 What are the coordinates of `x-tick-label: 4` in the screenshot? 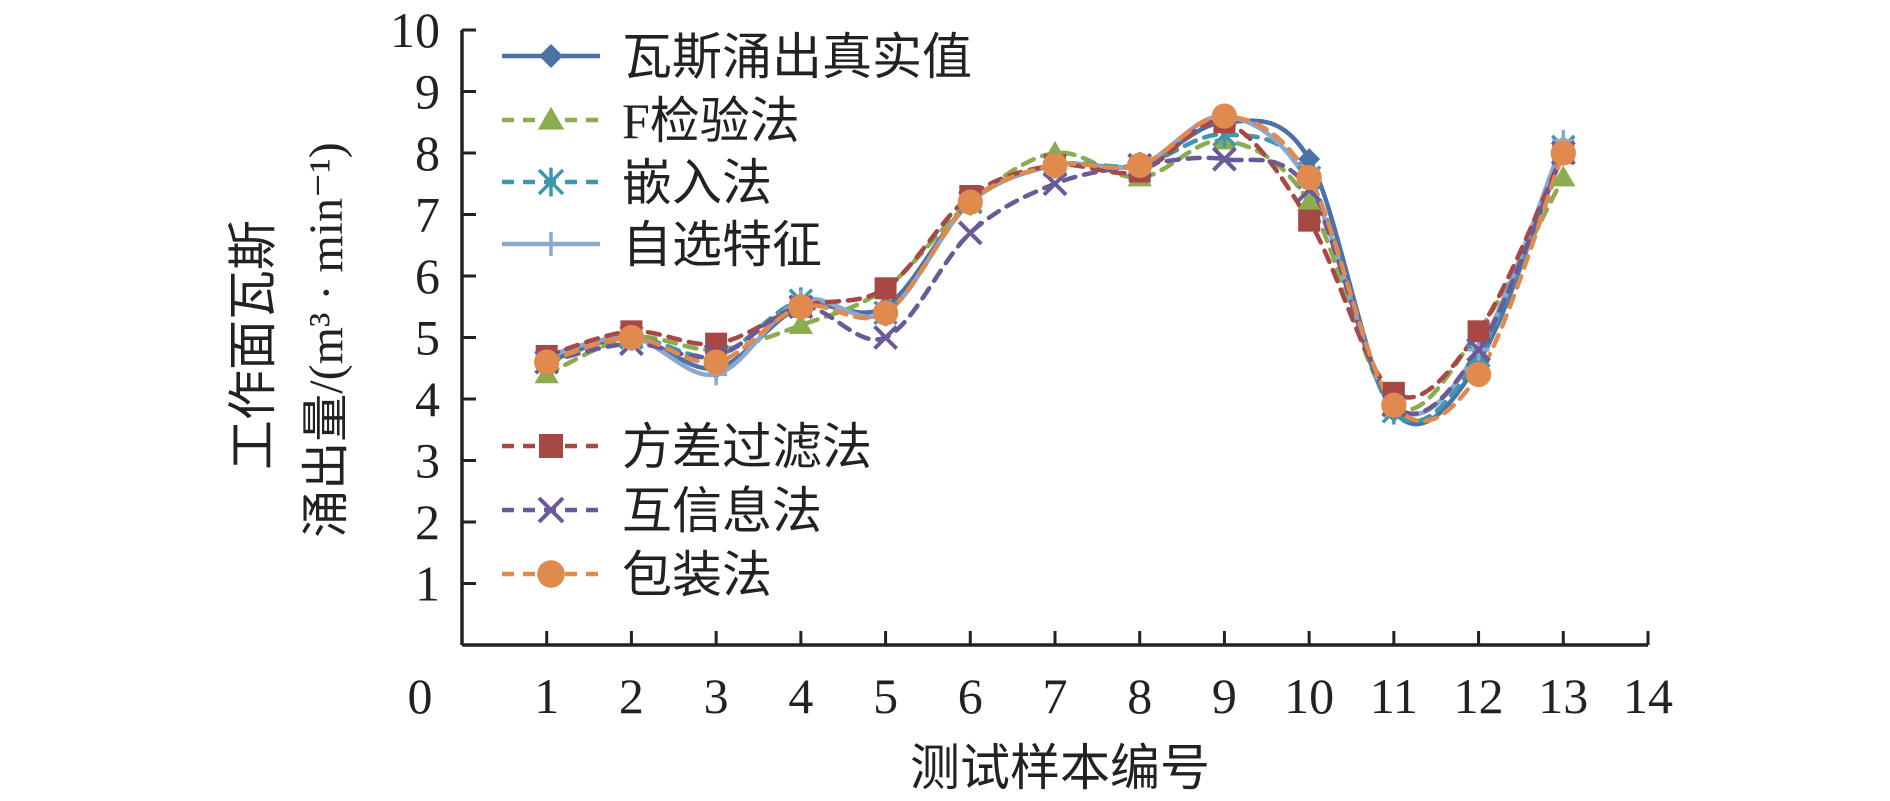 It's located at (800, 696).